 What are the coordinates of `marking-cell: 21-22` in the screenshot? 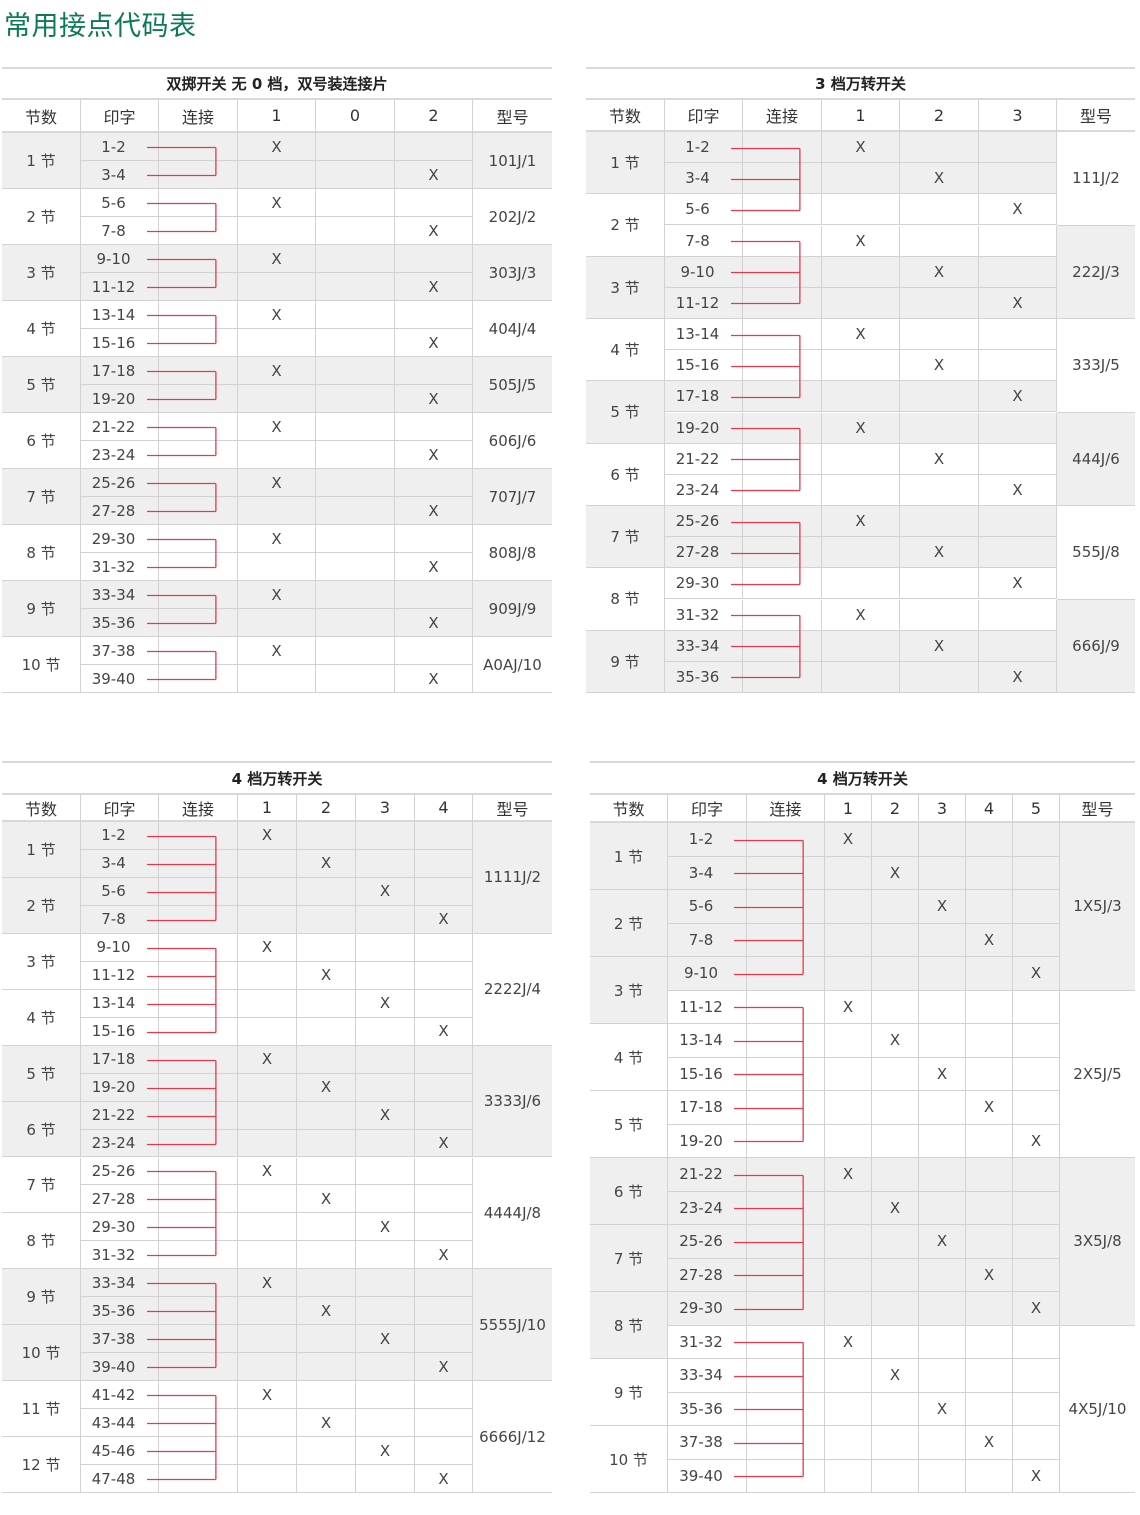 It's located at (120, 1115).